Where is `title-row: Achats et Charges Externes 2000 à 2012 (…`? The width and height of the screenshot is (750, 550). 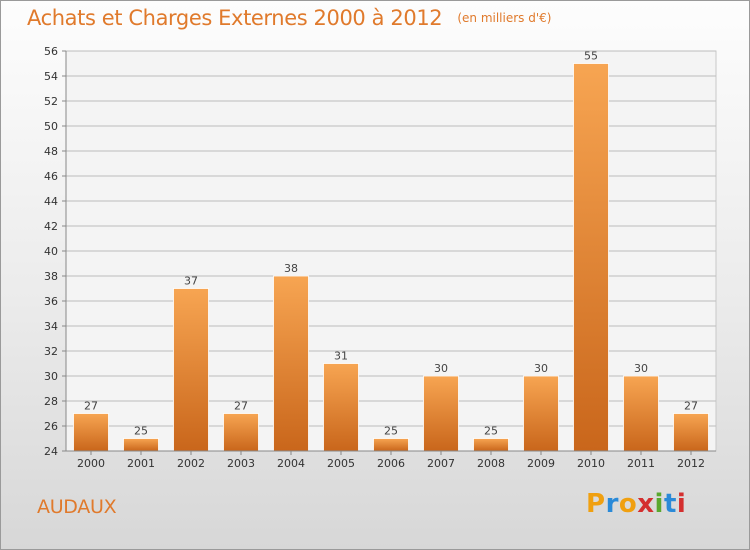 title-row: Achats et Charges Externes 2000 à 2012 (… is located at coordinates (289, 18).